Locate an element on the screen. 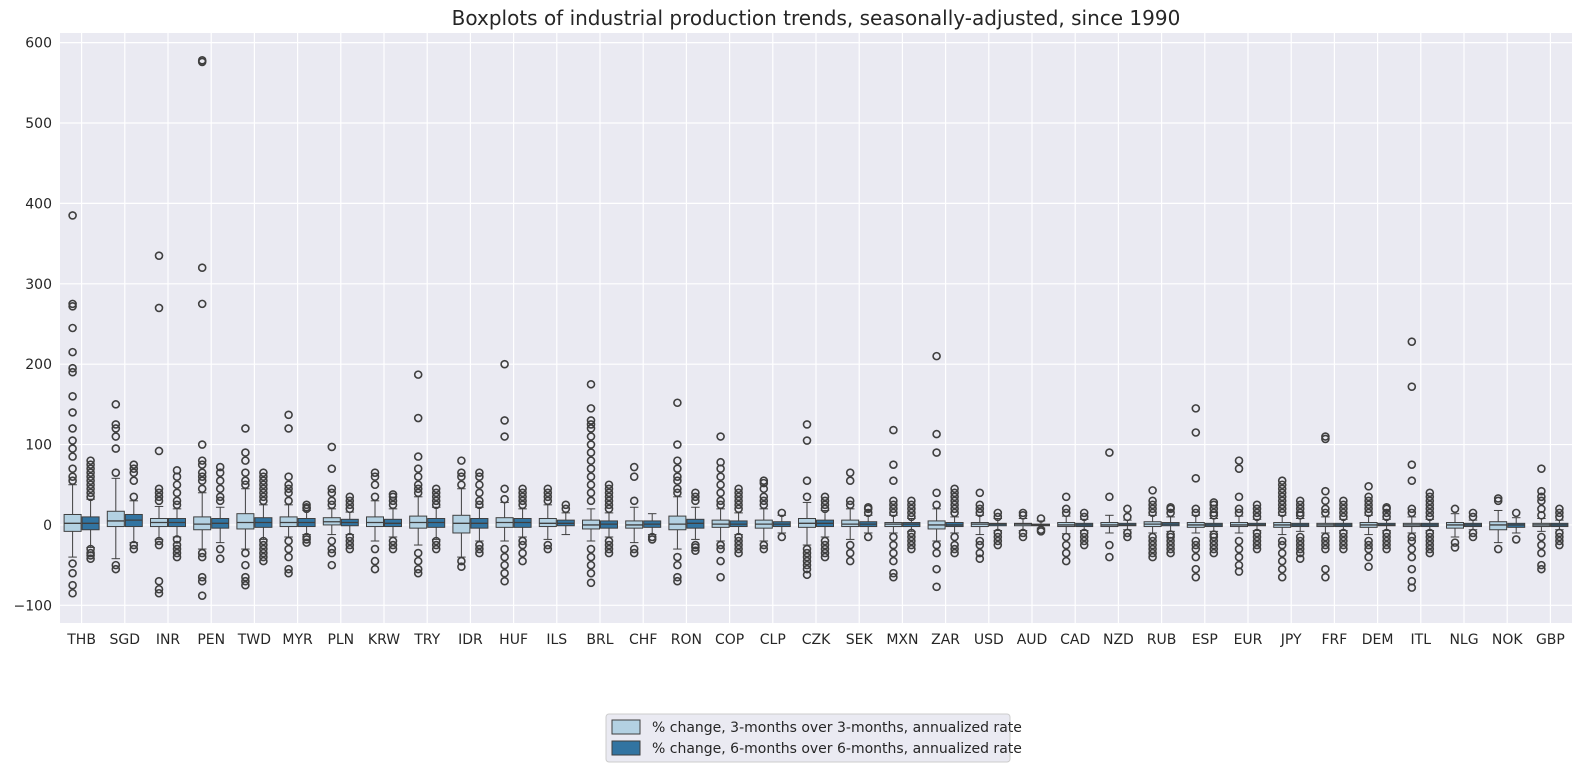 This screenshot has height=780, width=1584. box-TRY-3m is located at coordinates (418, 474).